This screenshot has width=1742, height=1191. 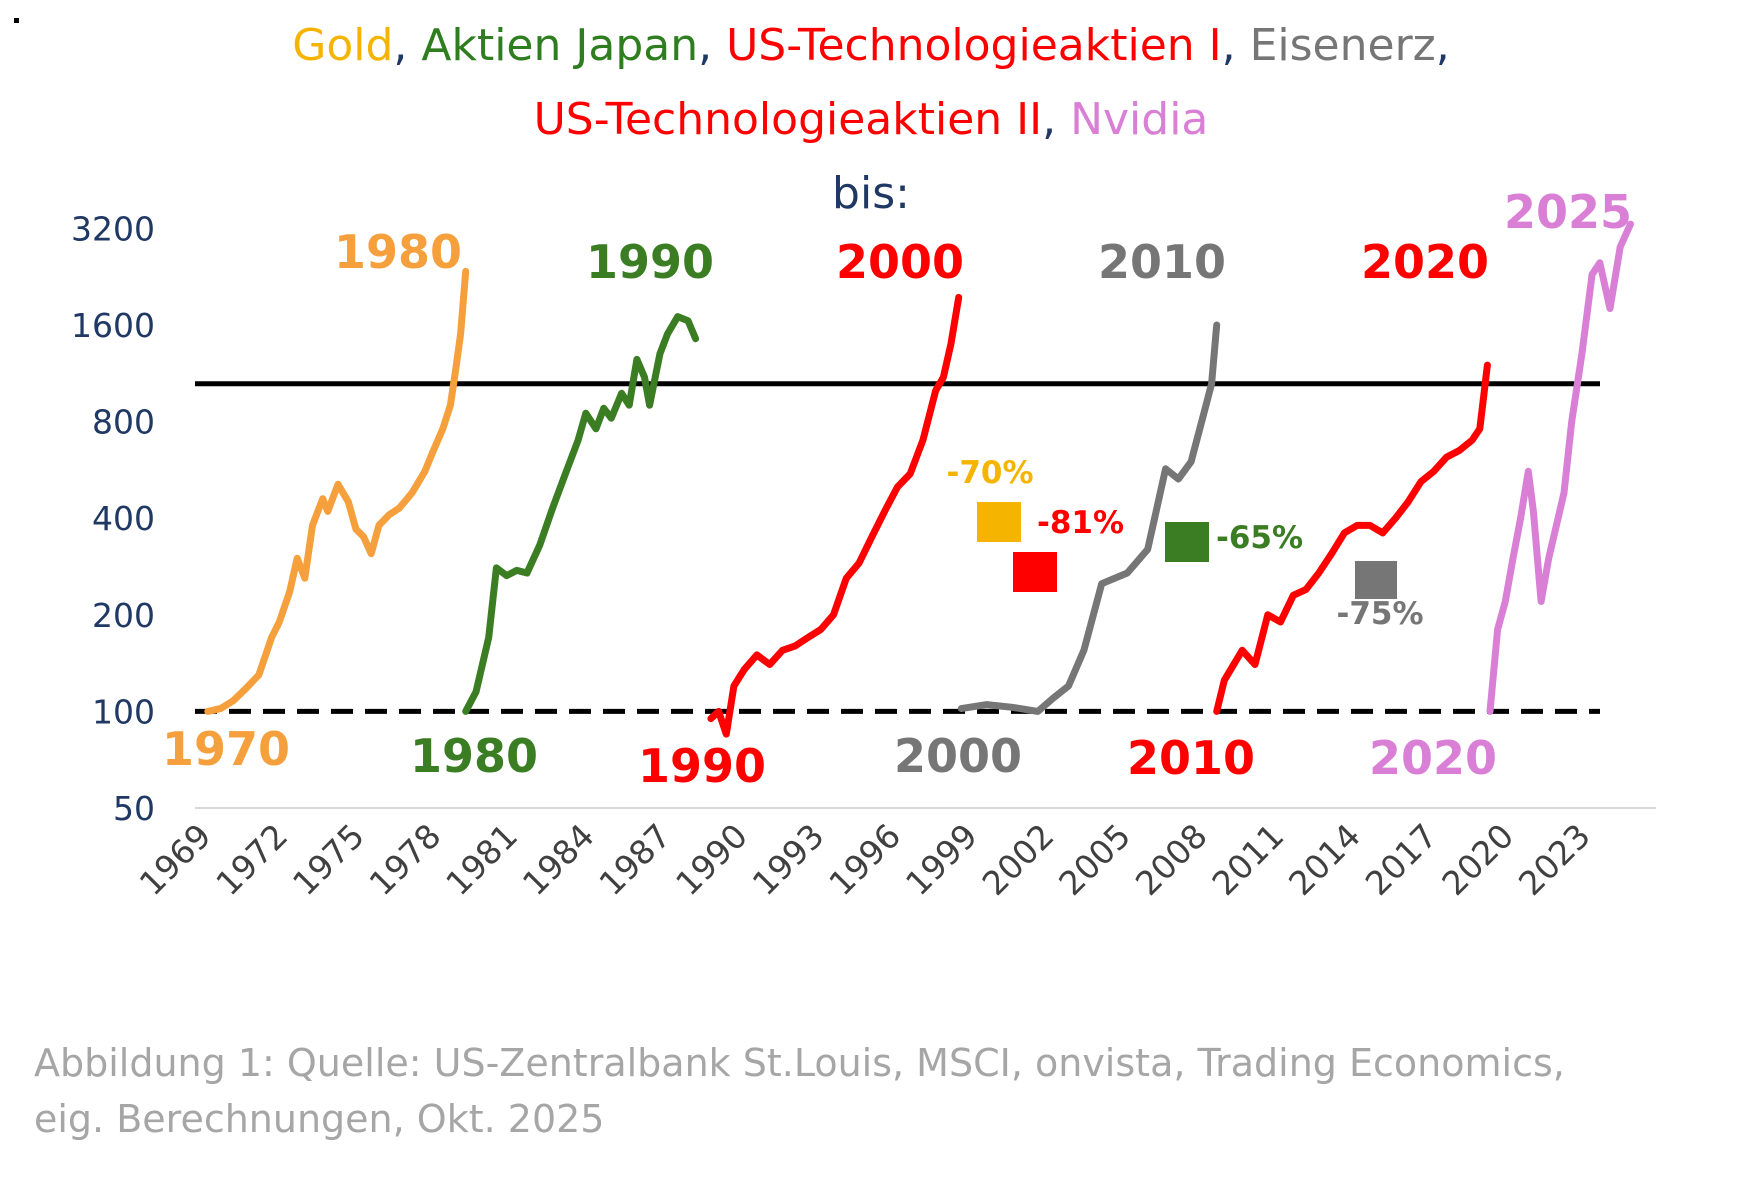 I want to click on title-segment: Aktien Japan, so click(x=560, y=45).